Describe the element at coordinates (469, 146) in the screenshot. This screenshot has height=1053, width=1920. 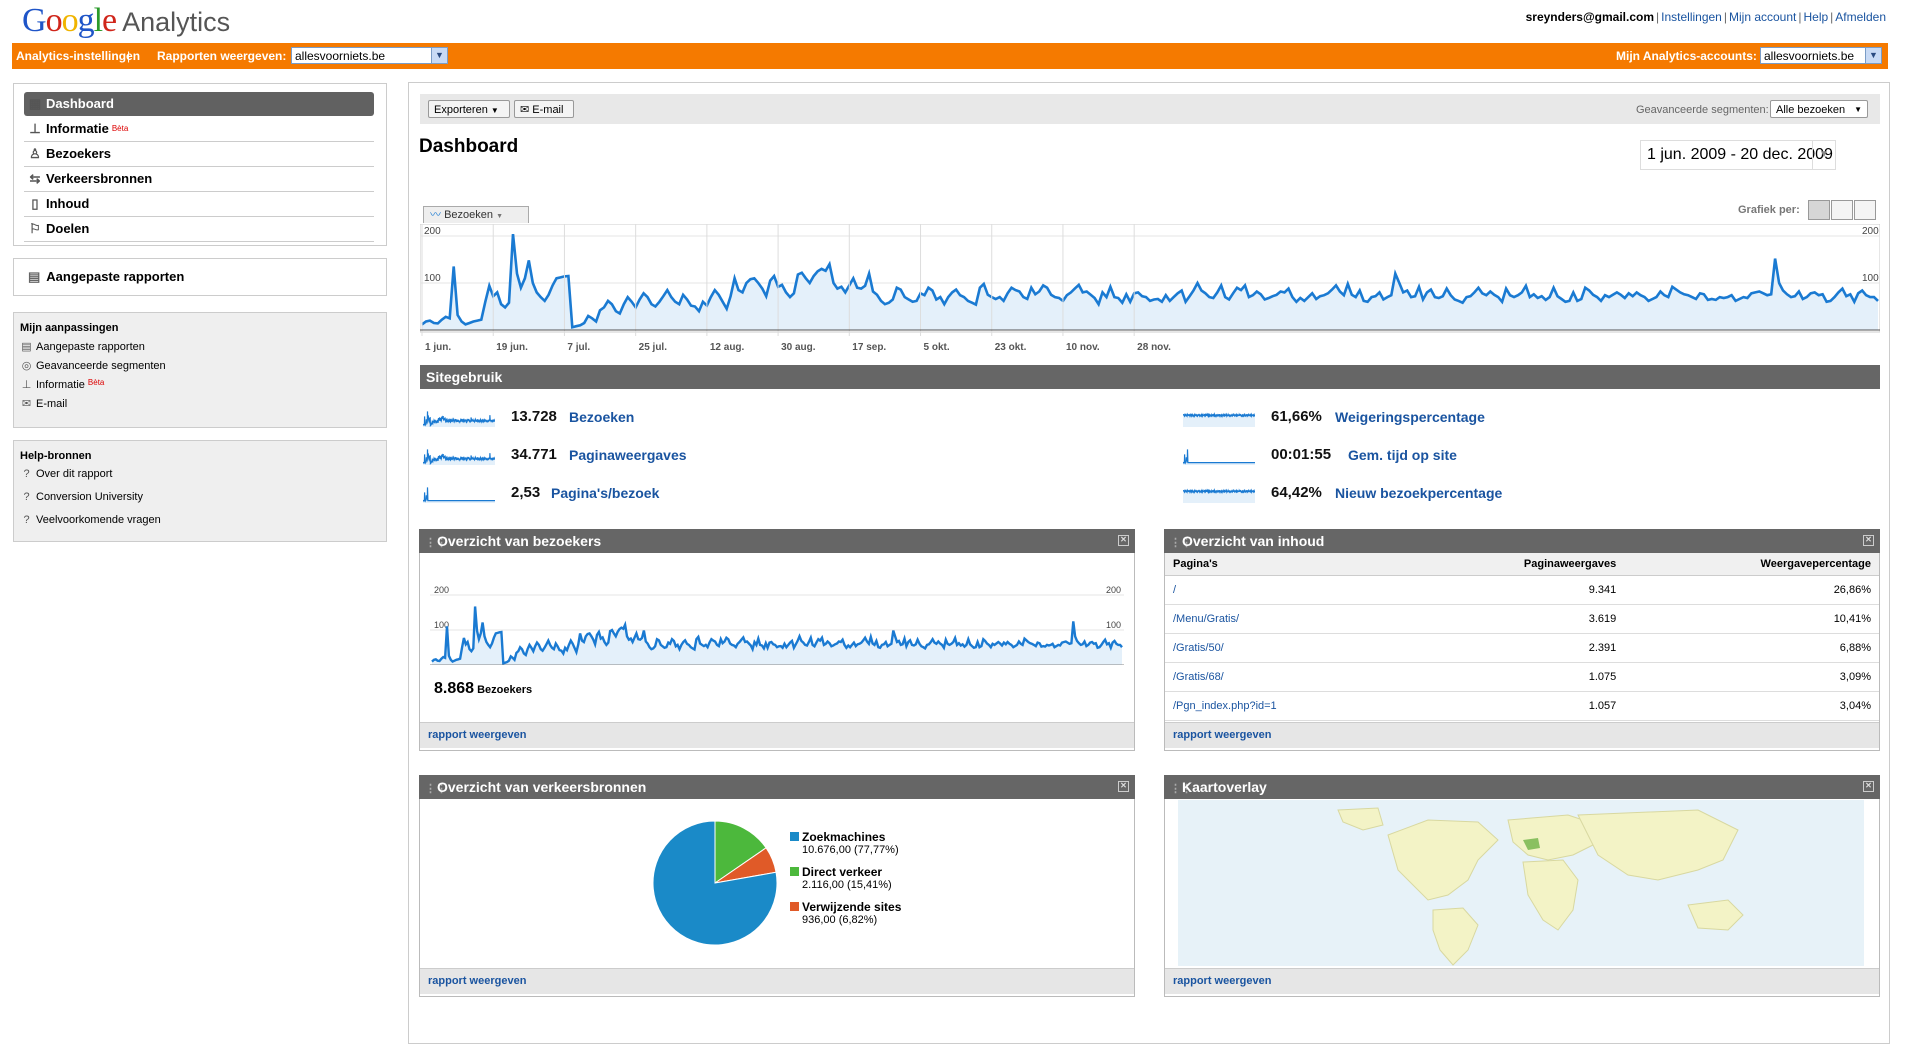
I see `page-title: Dashboard` at that location.